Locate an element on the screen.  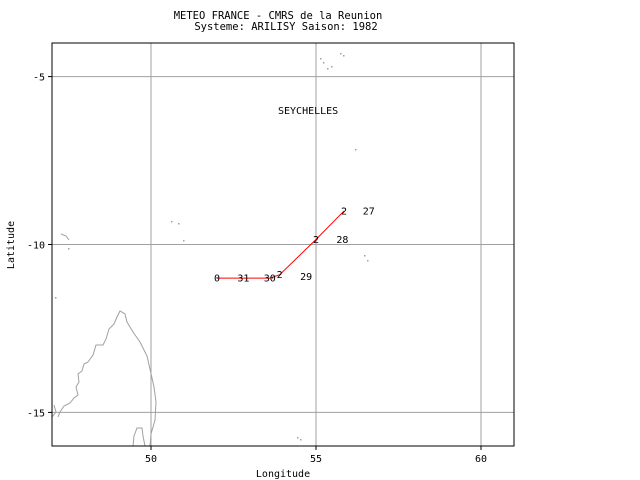
track-line is located at coordinates (281, 244).